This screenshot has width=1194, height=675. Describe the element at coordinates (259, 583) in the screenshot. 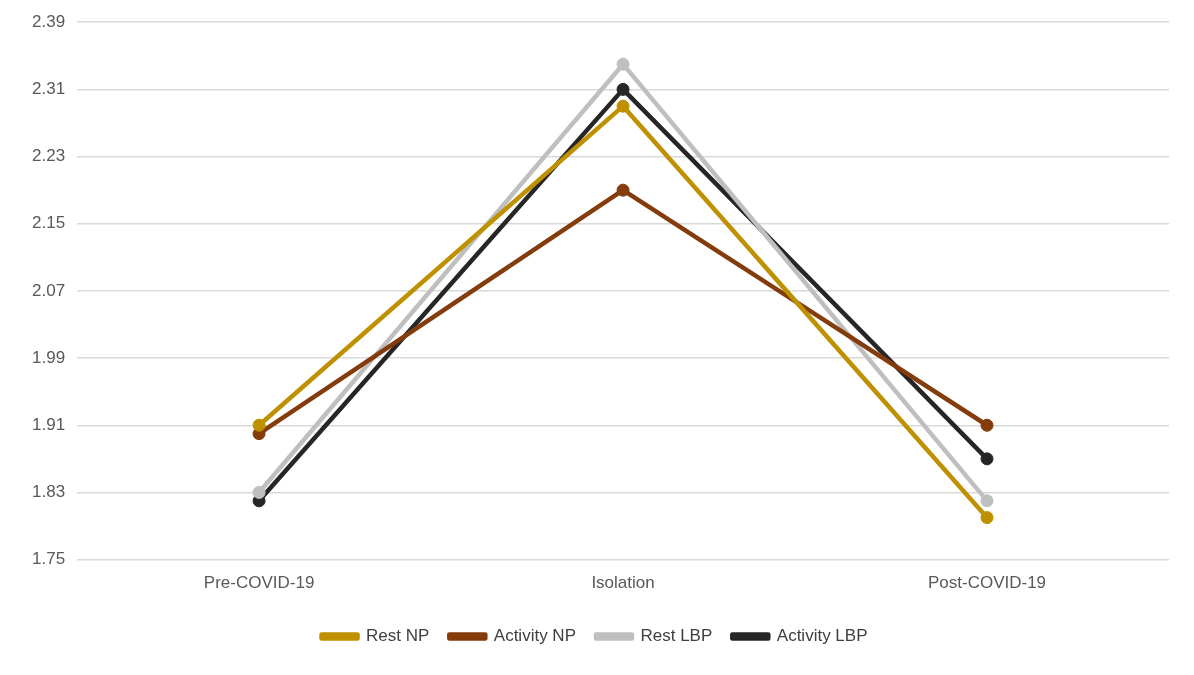

I see `x-tick-label: Pre-COVID-19` at that location.